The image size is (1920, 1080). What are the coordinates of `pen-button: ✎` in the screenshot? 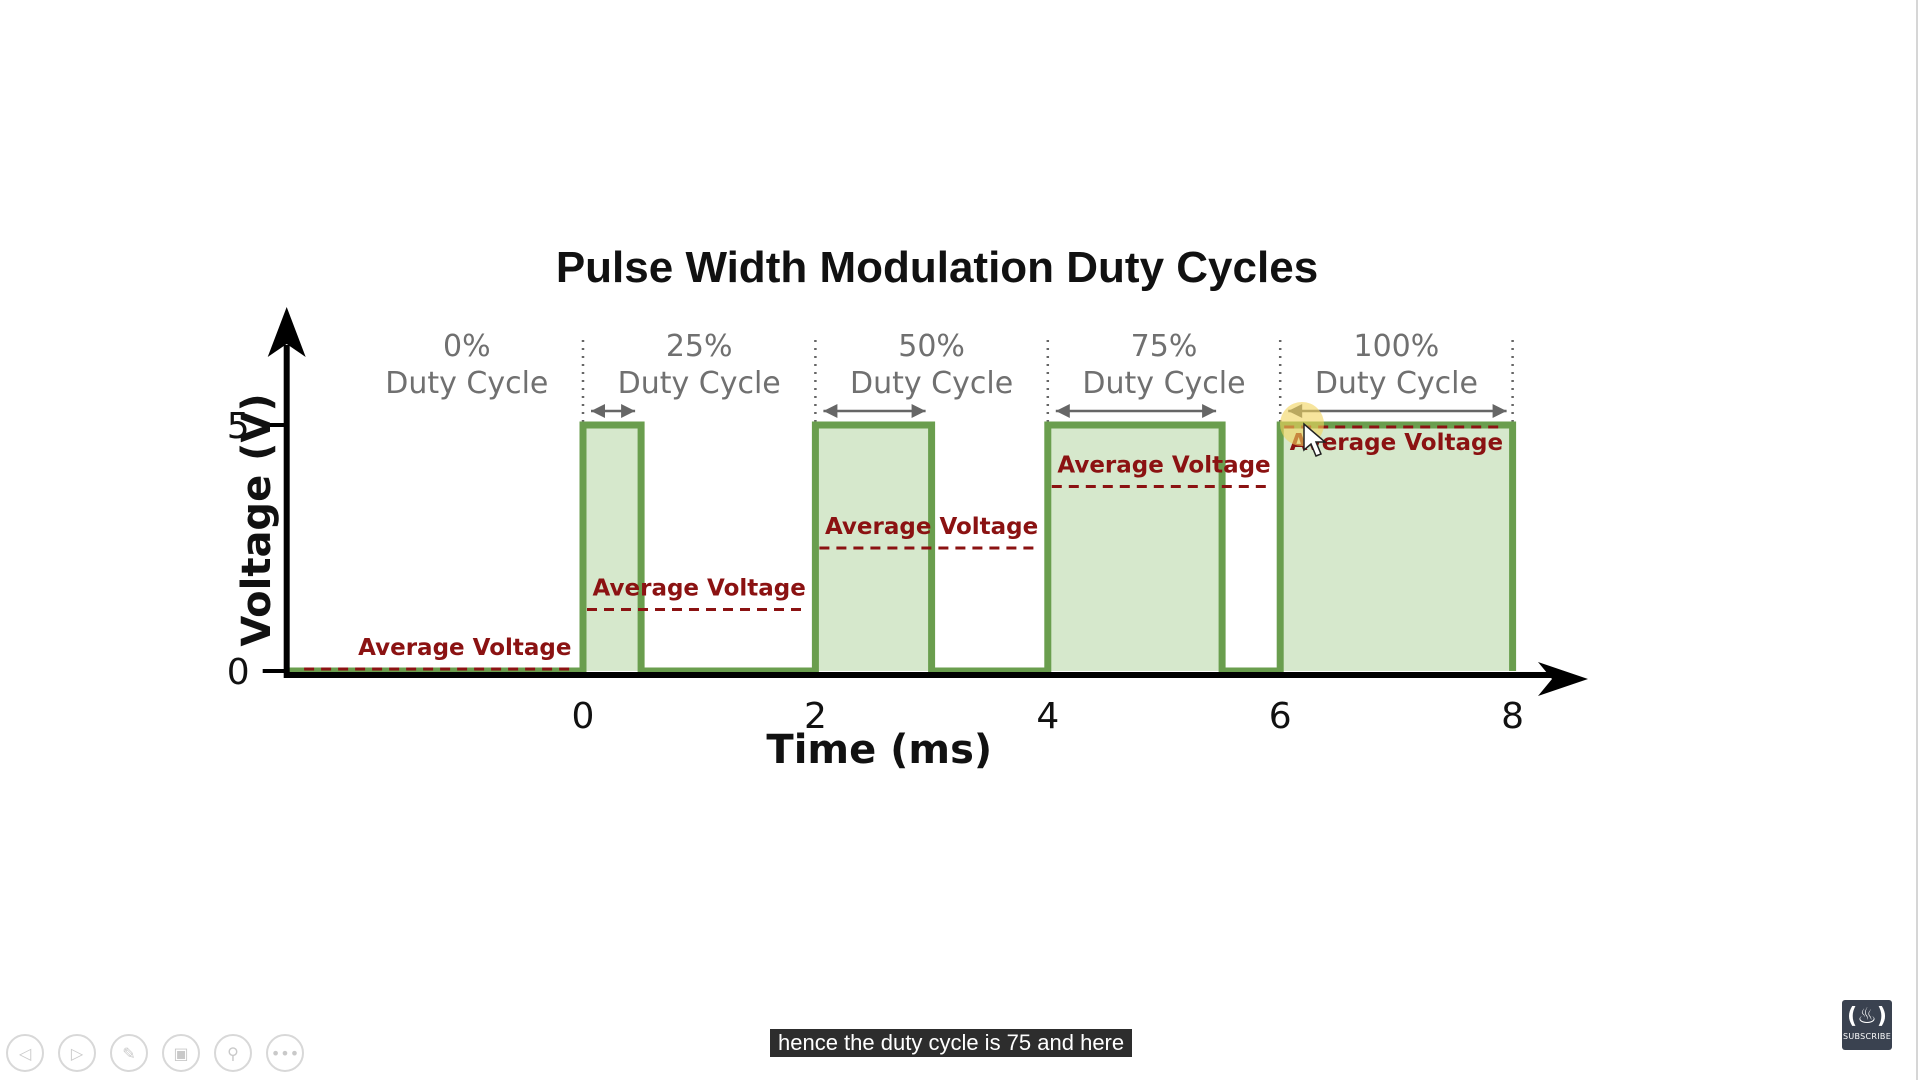 It's located at (129, 1053).